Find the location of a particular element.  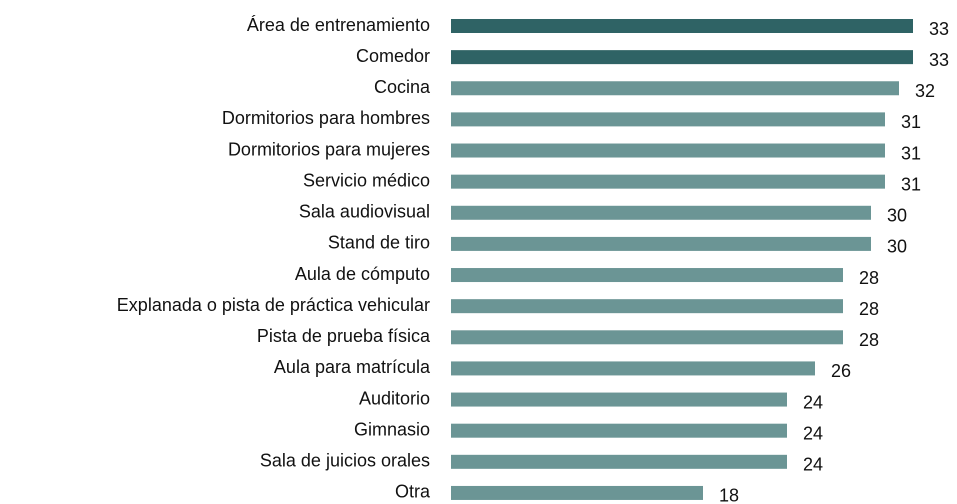

category-label: Pista de prueba física is located at coordinates (344, 336).